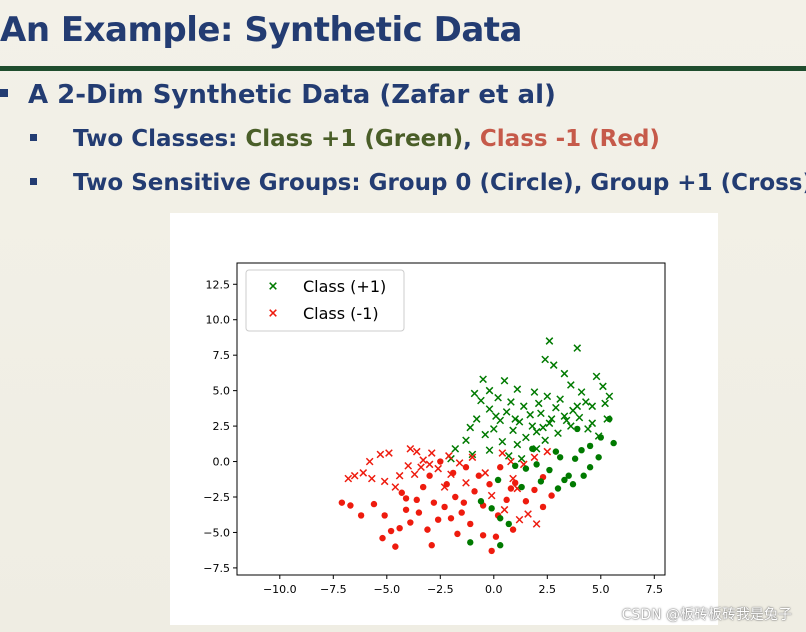 This screenshot has height=632, width=806. What do you see at coordinates (222, 355) in the screenshot?
I see `y-tick-label: 7.5` at bounding box center [222, 355].